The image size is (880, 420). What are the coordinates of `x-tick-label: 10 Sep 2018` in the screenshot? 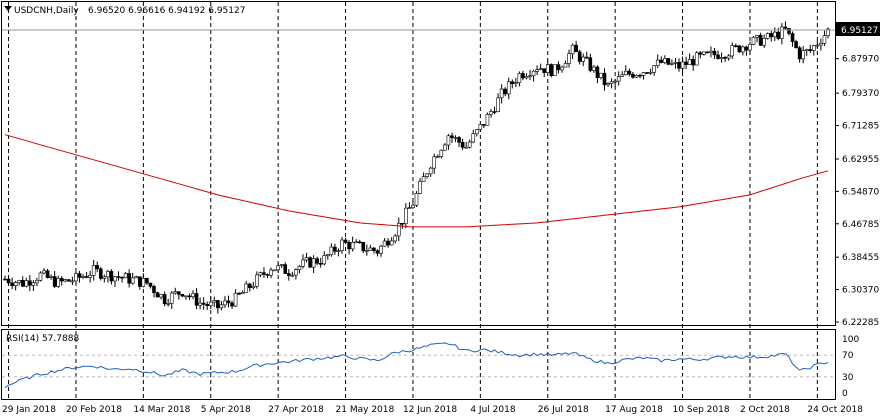 It's located at (701, 410).